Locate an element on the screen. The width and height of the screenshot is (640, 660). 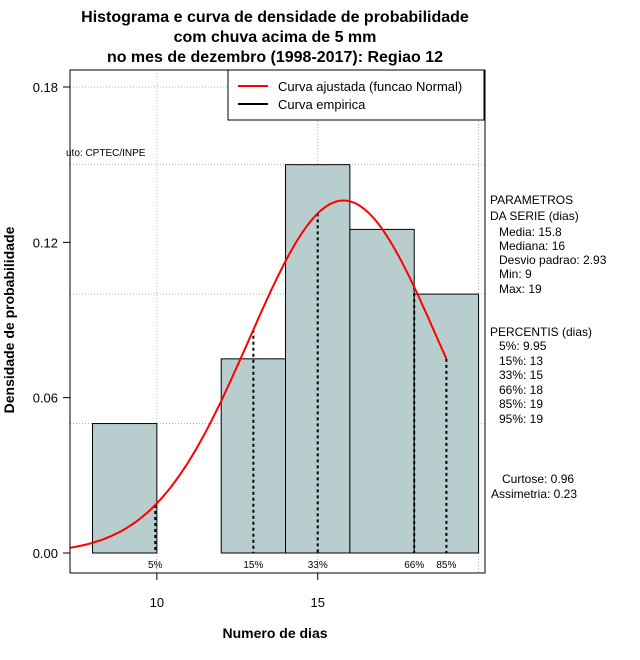
y-tick-label-1: 0.06 is located at coordinates (45, 398).